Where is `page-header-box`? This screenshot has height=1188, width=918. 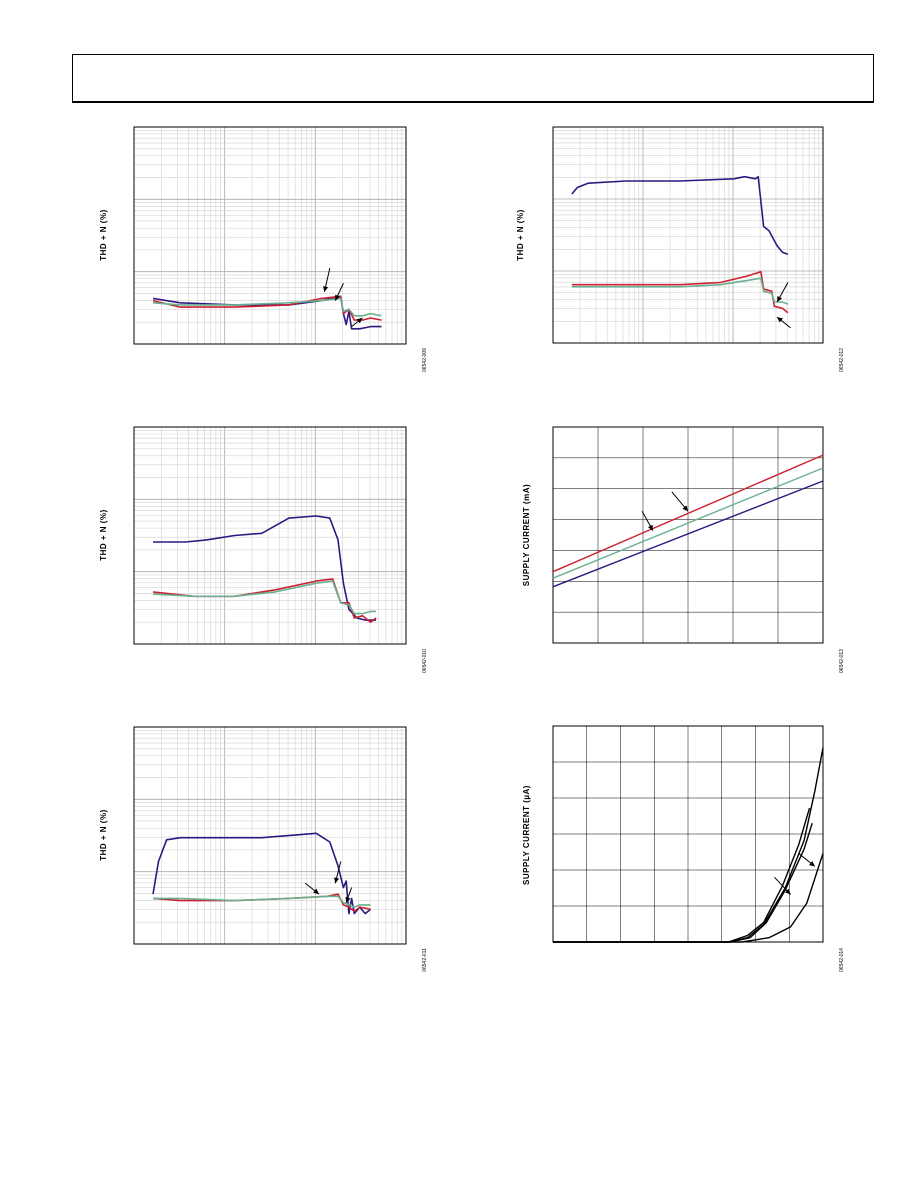
page-header-box is located at coordinates (473, 78).